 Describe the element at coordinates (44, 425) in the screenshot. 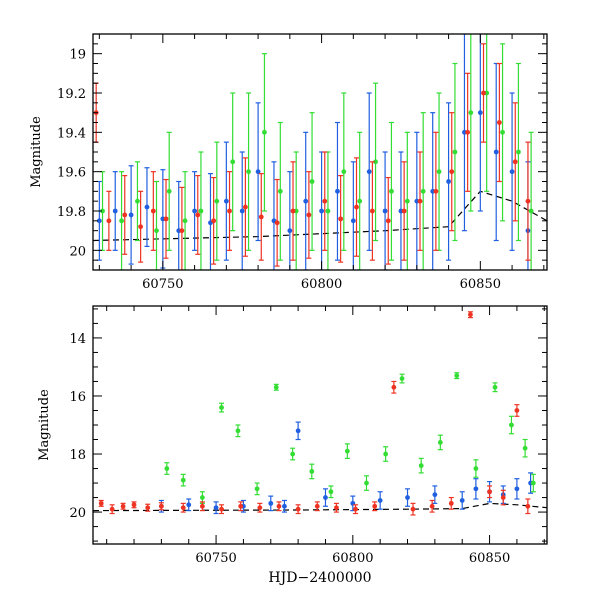

I see `bottom-y-axis-label: Magnitude` at that location.